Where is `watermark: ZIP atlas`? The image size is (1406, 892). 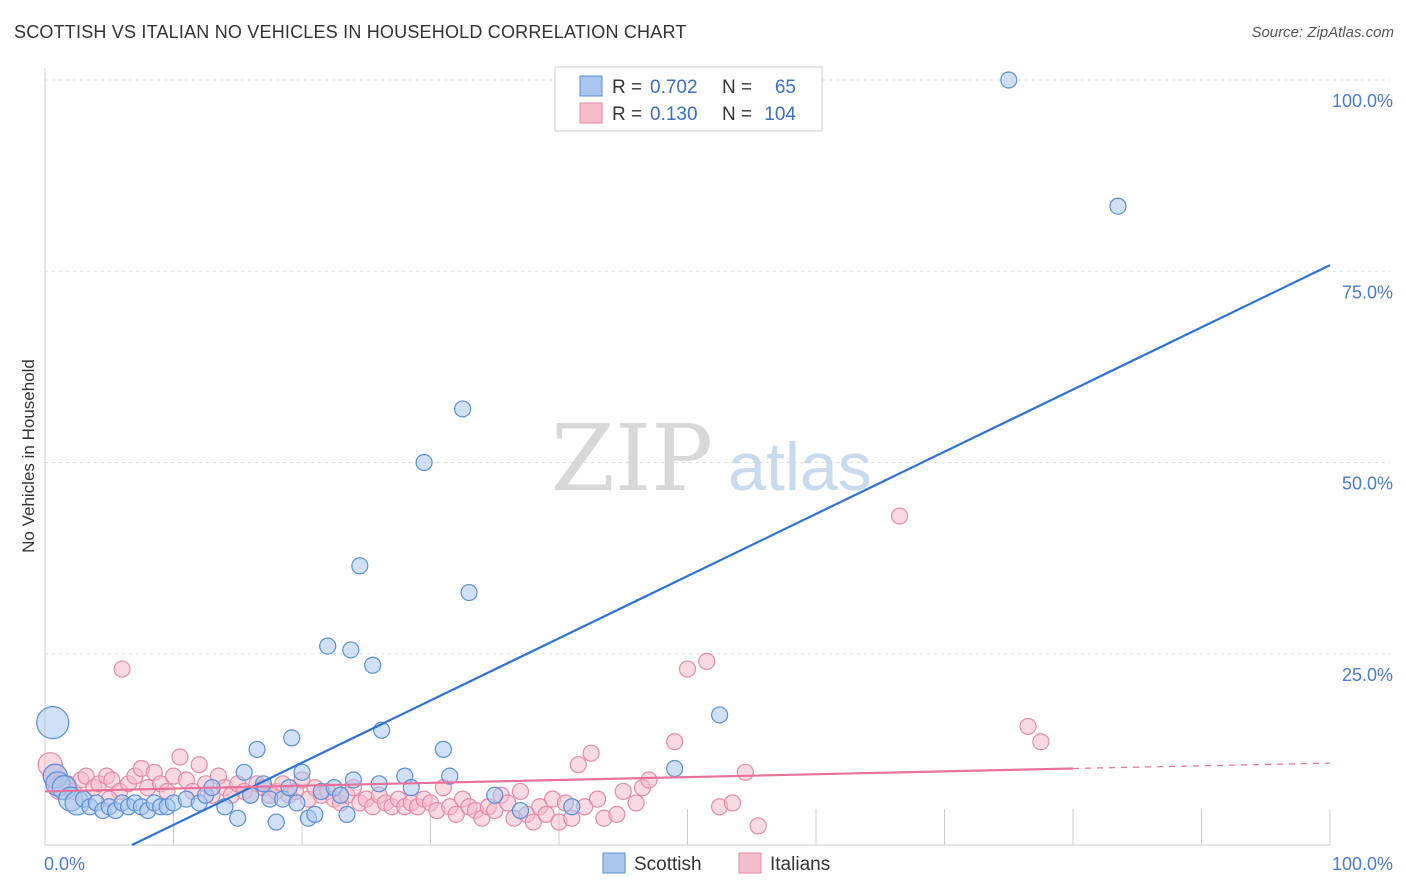 watermark: ZIP atlas is located at coordinates (711, 458).